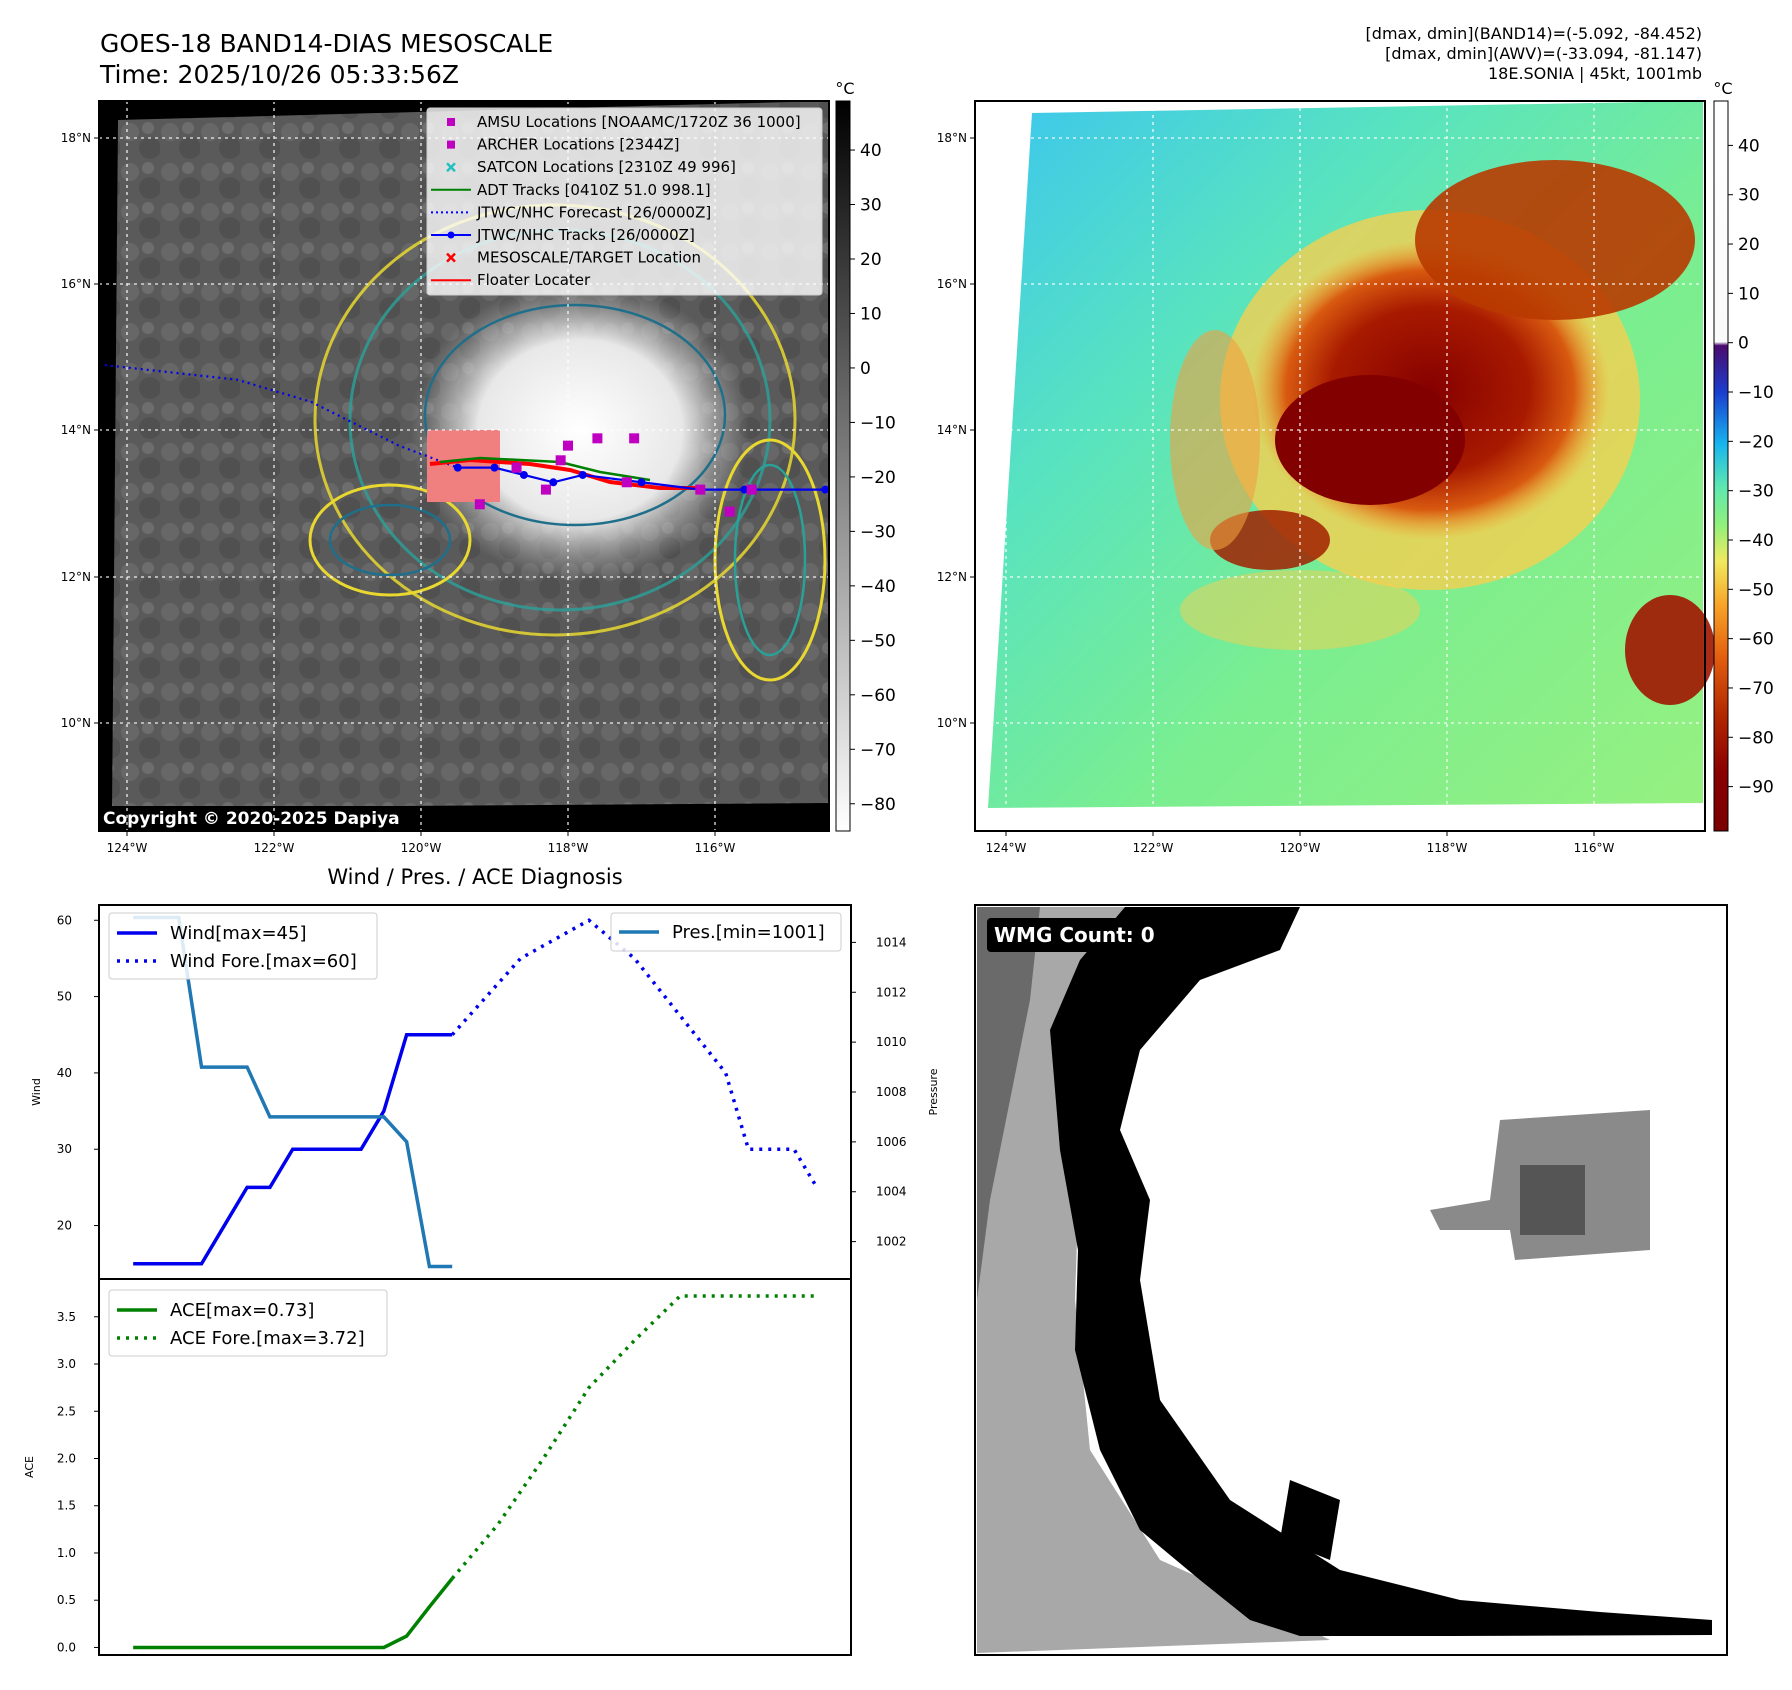  Describe the element at coordinates (66, 1506) in the screenshot. I see `ace-tick: 1.5` at that location.